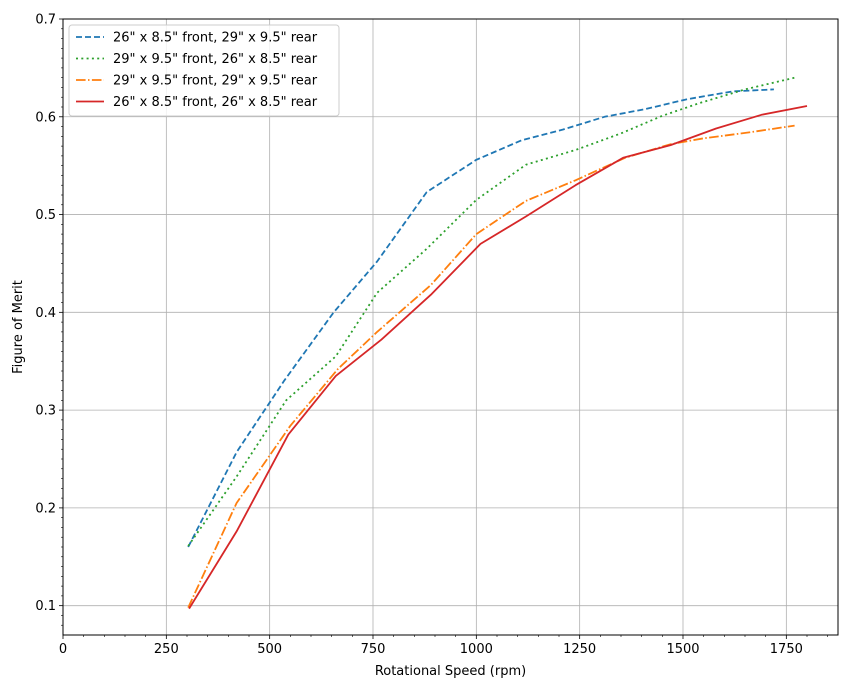 The width and height of the screenshot is (853, 690). Describe the element at coordinates (215, 38) in the screenshot. I see `legend-label: 26" x 8.5" front, 29" x 9.5" rear` at that location.